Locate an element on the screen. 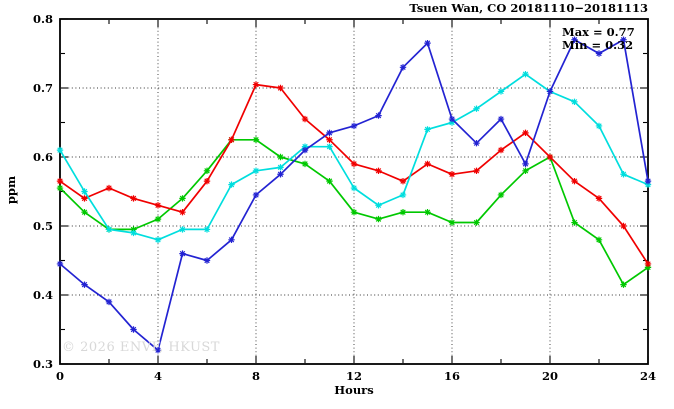  stats-annotation: Max = 0.77 Min = 0.32 is located at coordinates (598, 38).